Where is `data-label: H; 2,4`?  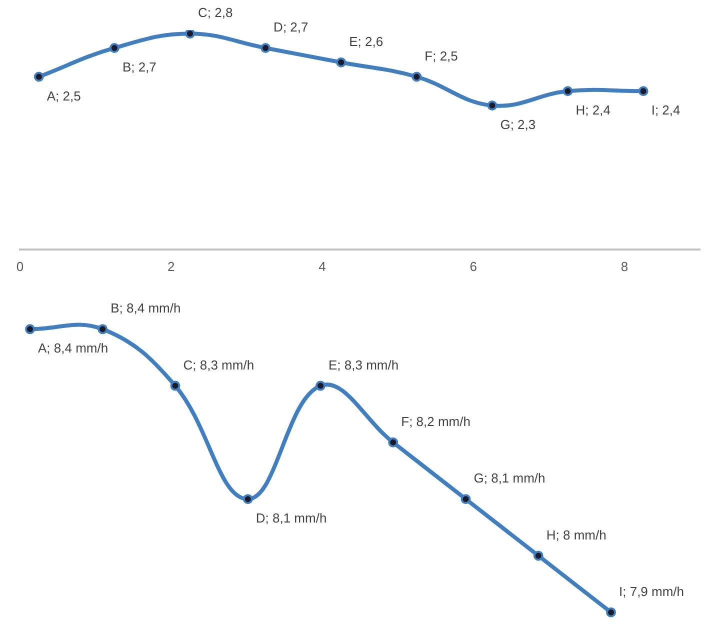 data-label: H; 2,4 is located at coordinates (593, 110).